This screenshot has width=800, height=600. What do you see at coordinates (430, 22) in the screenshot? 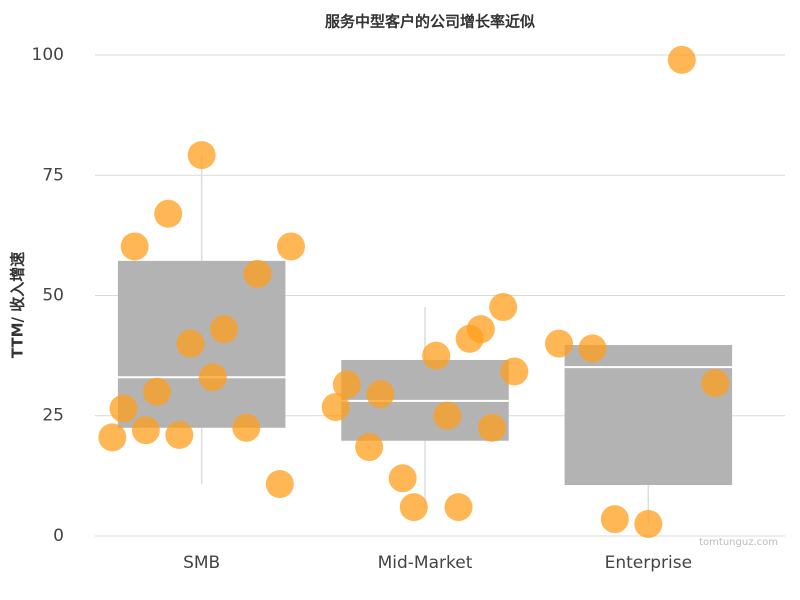
I see `chart-title: 服务中型客户的公司增长率近似` at bounding box center [430, 22].